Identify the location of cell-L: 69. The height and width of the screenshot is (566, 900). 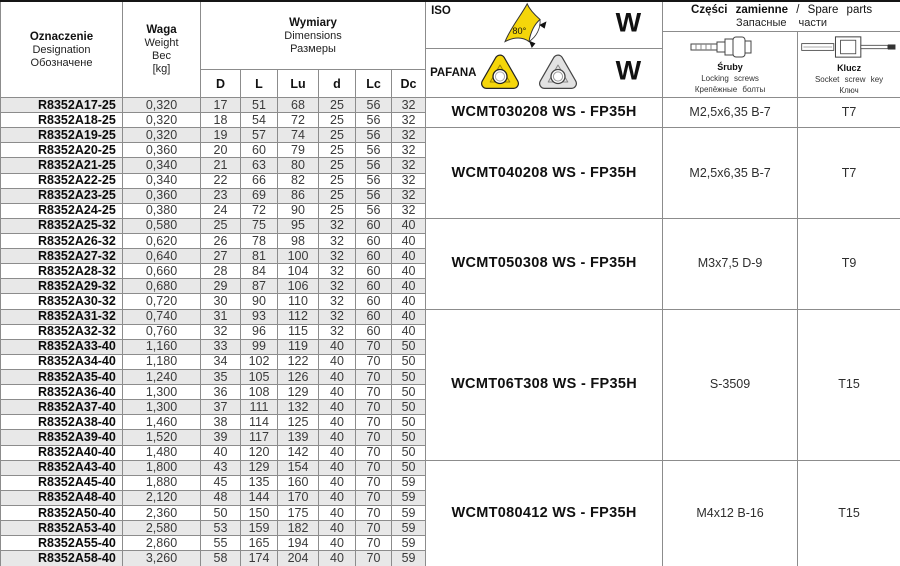
(259, 195).